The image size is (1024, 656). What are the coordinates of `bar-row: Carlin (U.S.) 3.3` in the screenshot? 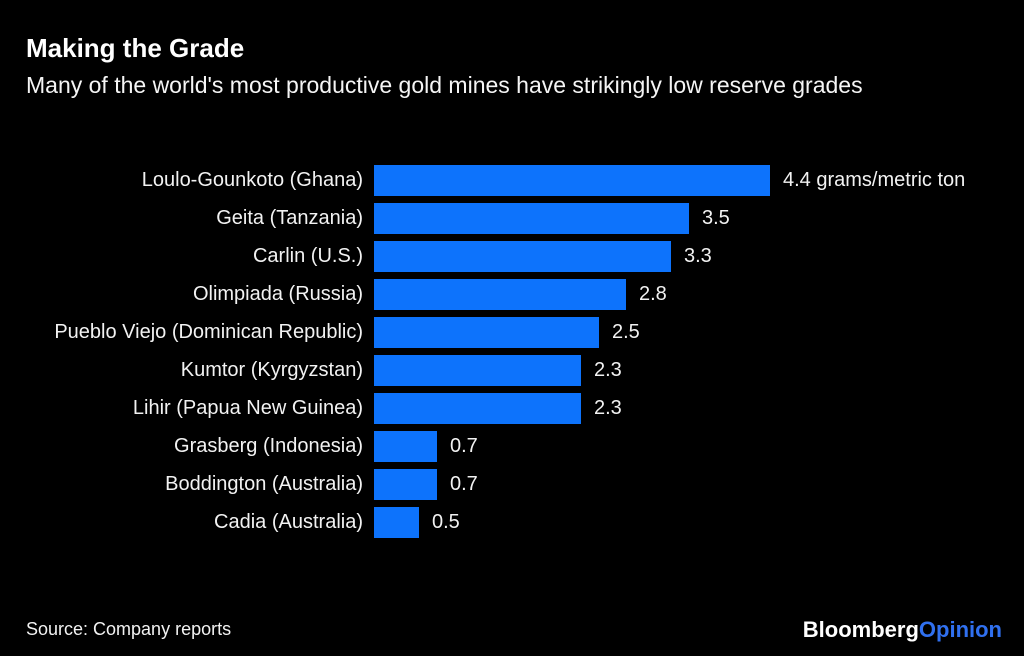 It's located at (512, 256).